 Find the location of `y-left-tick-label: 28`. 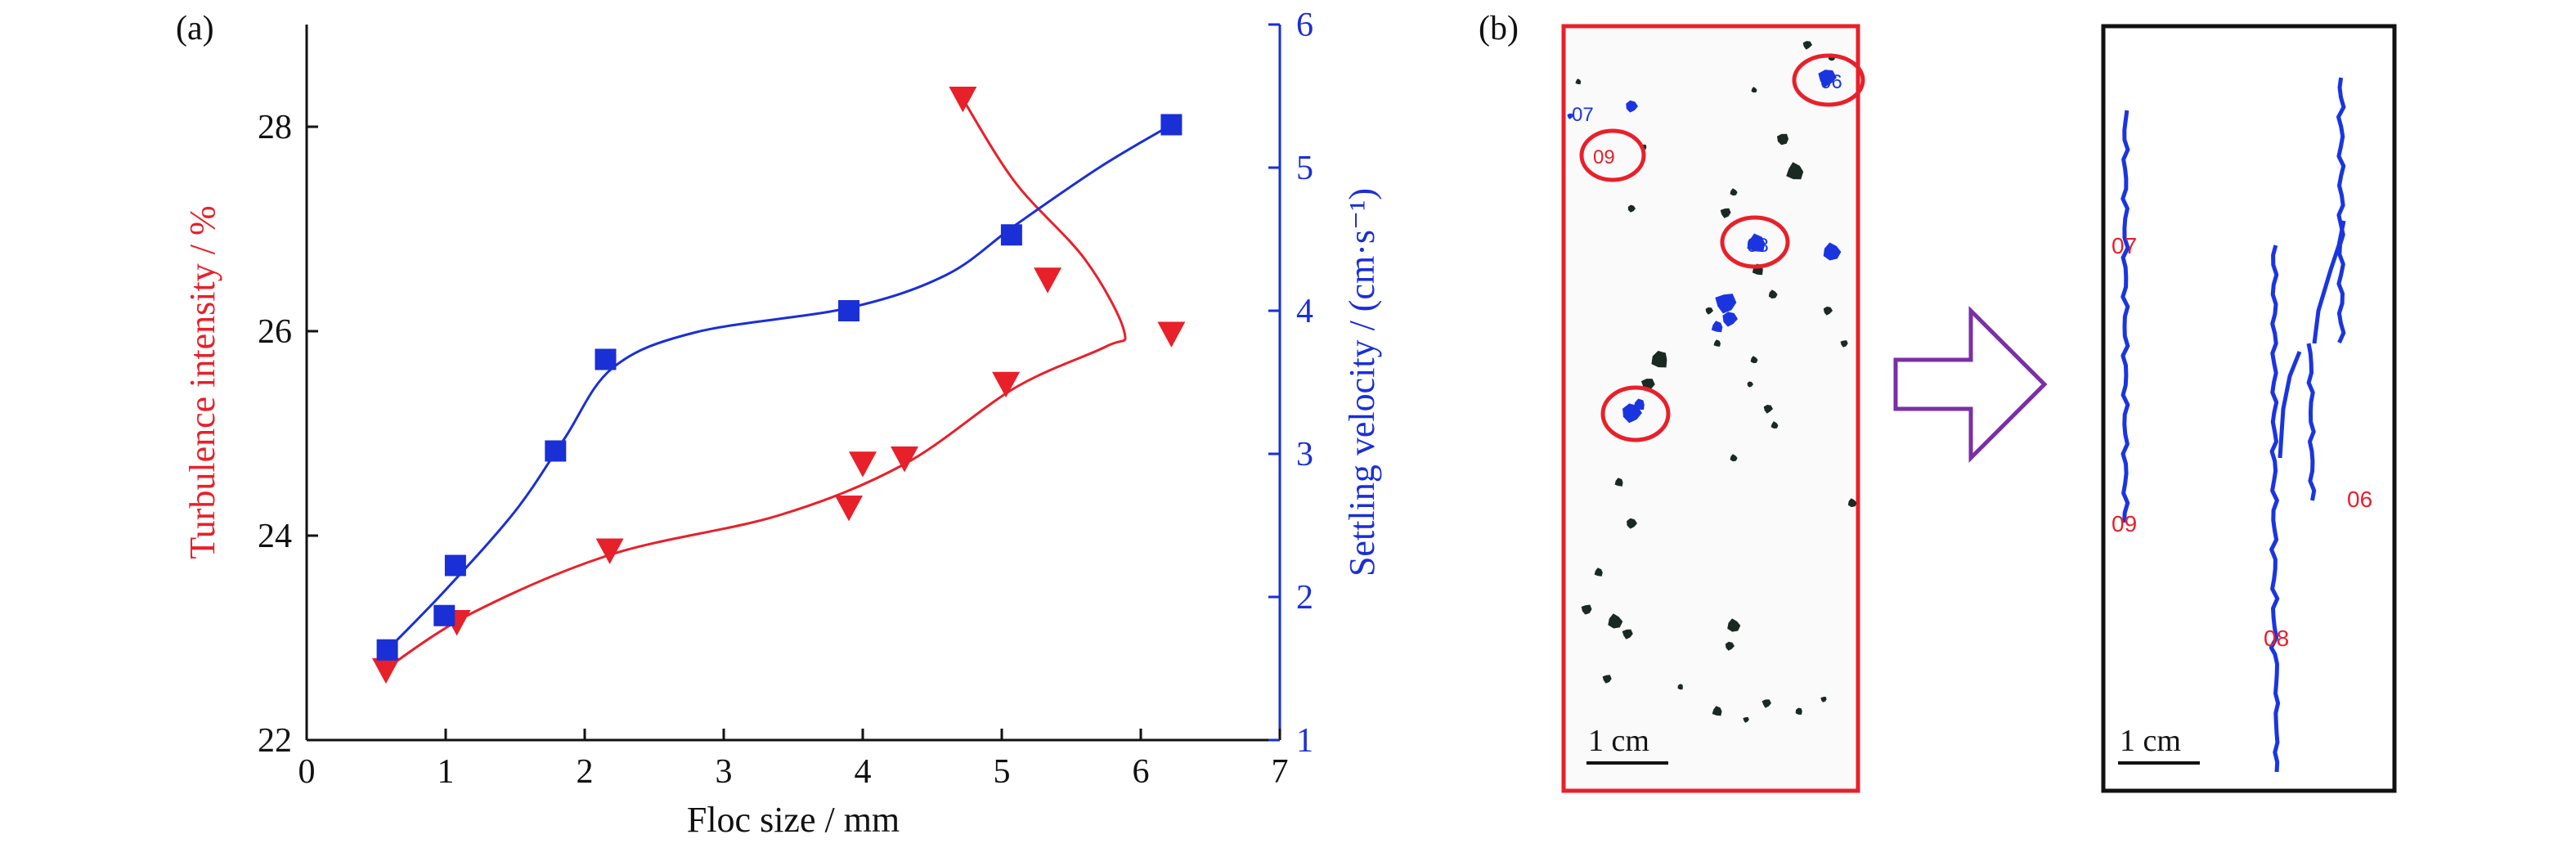

y-left-tick-label: 28 is located at coordinates (275, 127).